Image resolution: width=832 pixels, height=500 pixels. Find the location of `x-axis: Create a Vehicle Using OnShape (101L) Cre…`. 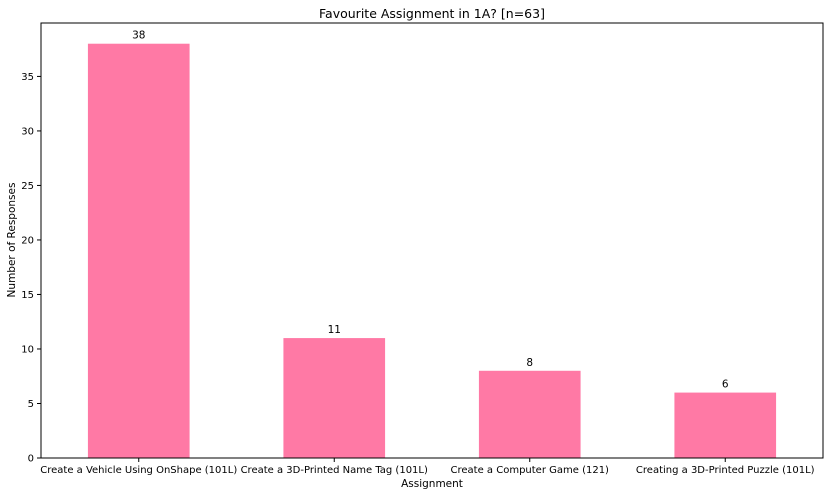

x-axis: Create a Vehicle Using OnShape (101L) Cre… is located at coordinates (427, 467).